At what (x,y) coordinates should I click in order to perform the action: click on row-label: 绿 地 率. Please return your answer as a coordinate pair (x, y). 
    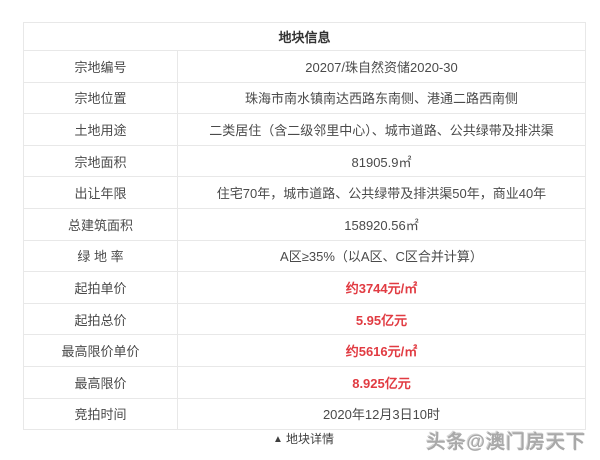
    Looking at the image, I should click on (101, 256).